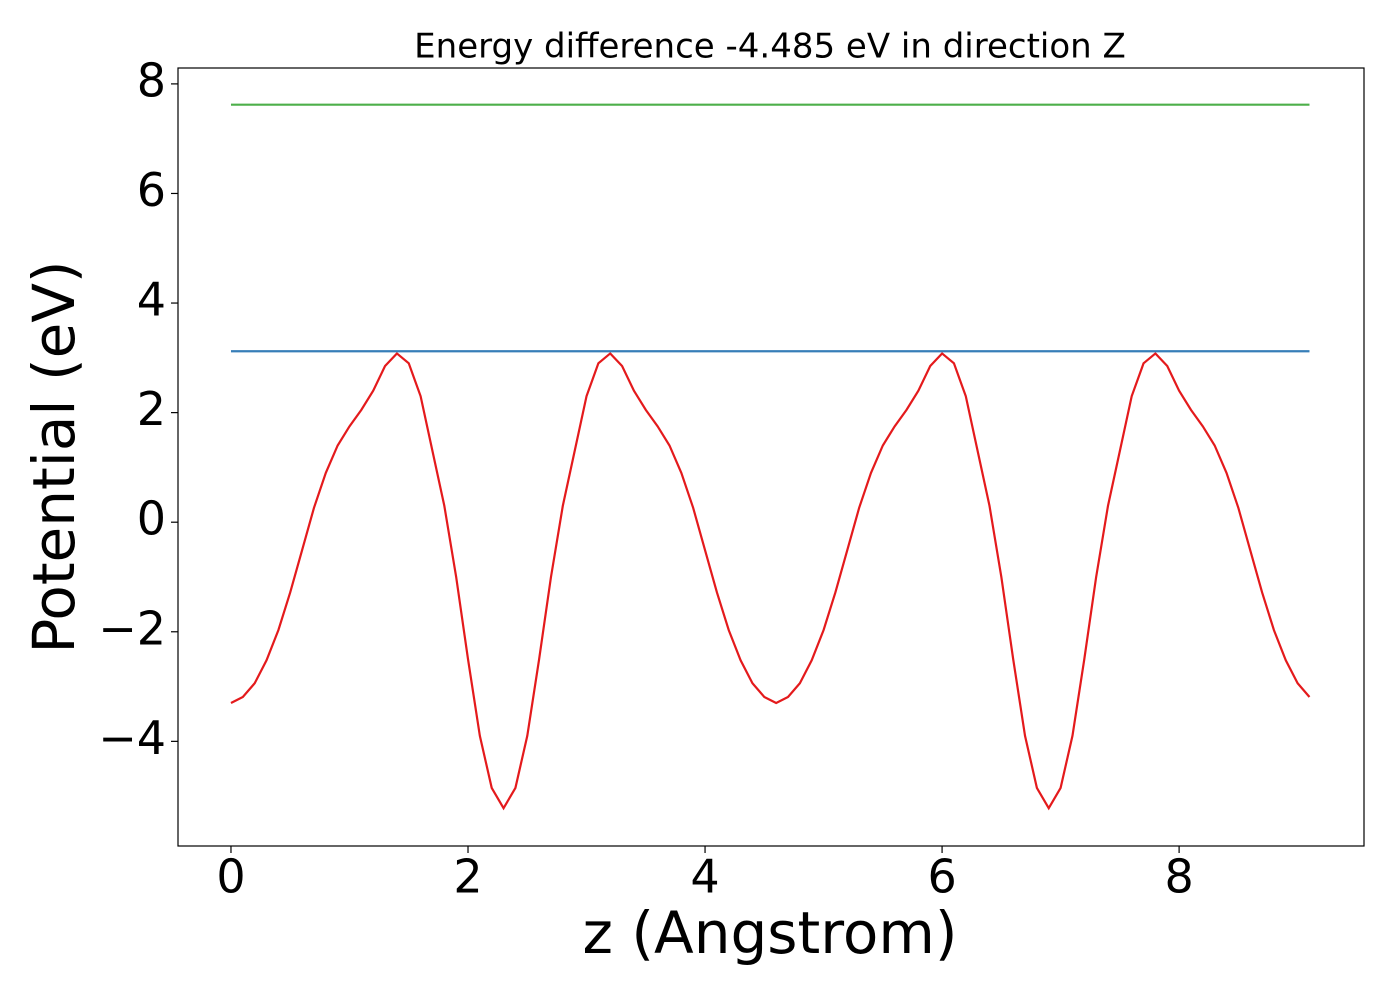  What do you see at coordinates (467, 877) in the screenshot?
I see `x-tick-label: 2` at bounding box center [467, 877].